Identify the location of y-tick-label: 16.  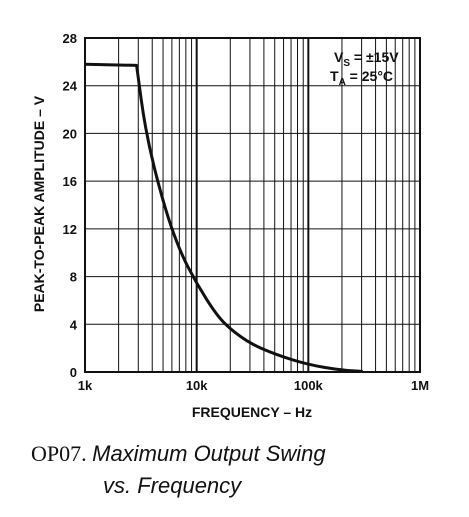
(70, 181).